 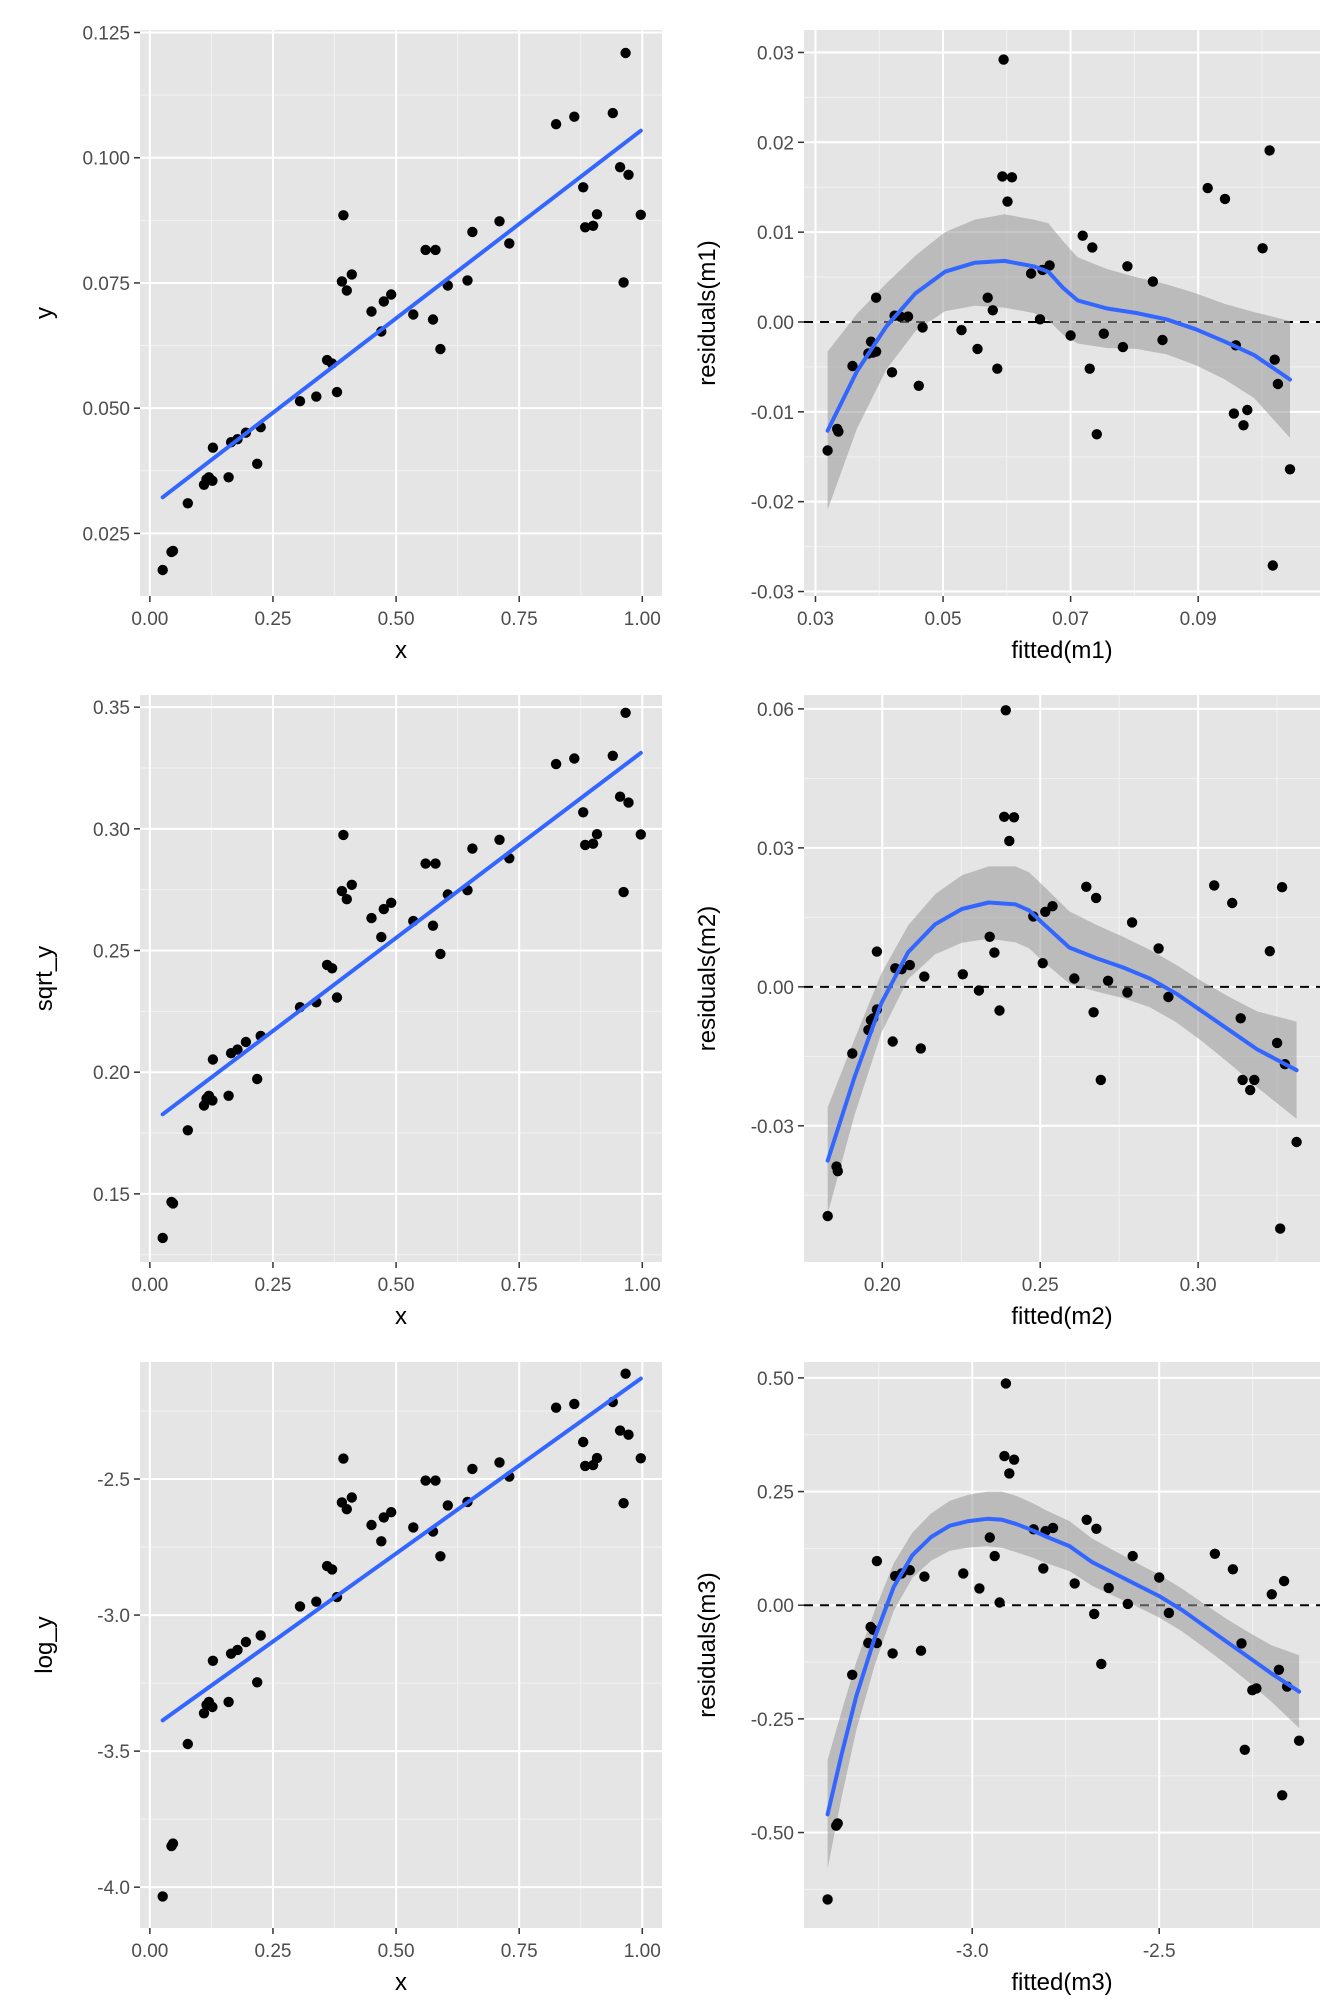 I want to click on x-tick-label: 0.05, so click(x=943, y=619).